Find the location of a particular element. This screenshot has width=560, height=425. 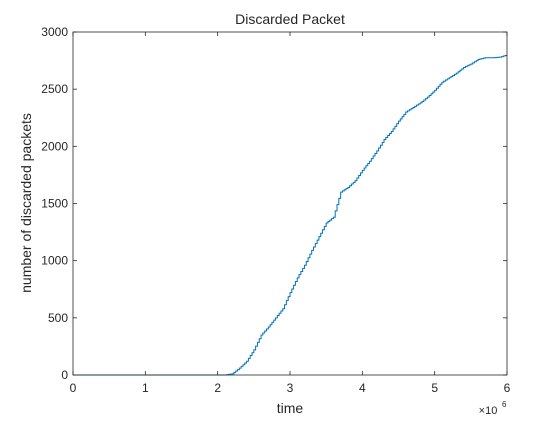

x-tick-label: 4 is located at coordinates (362, 388).